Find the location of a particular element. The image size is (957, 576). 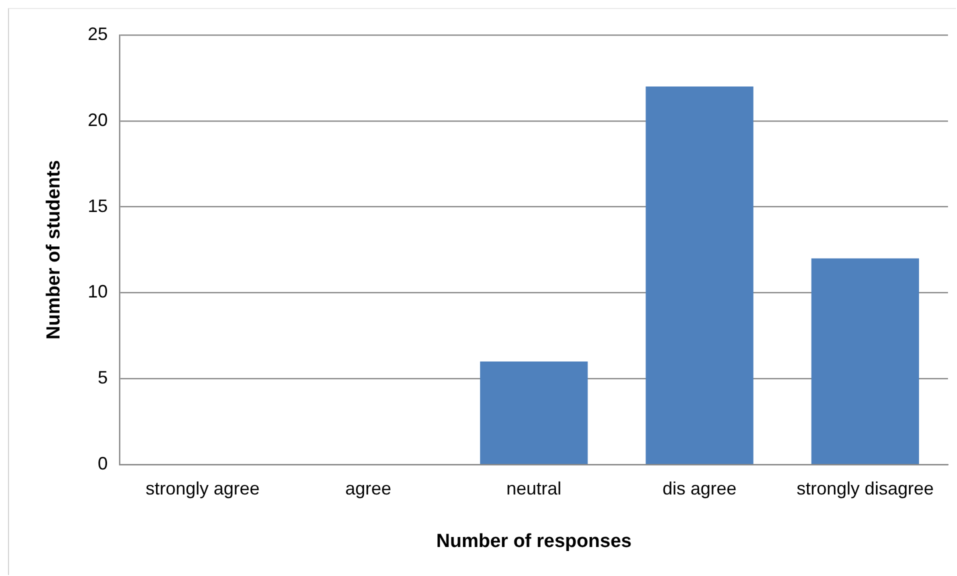

x-axis-title: Number of responses is located at coordinates (534, 541).